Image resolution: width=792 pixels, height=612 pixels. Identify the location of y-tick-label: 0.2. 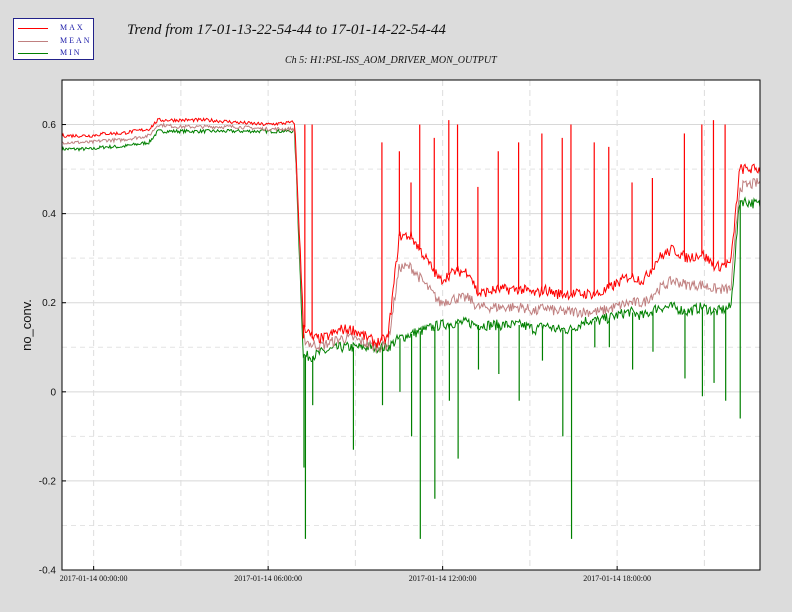
(49, 303).